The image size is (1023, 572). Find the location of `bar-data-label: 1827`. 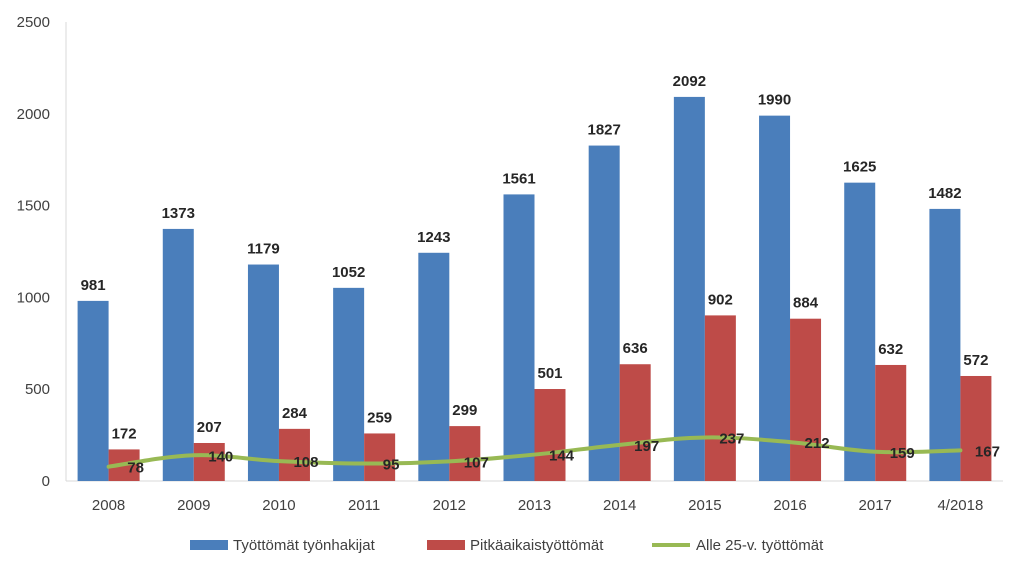

bar-data-label: 1827 is located at coordinates (603, 130).